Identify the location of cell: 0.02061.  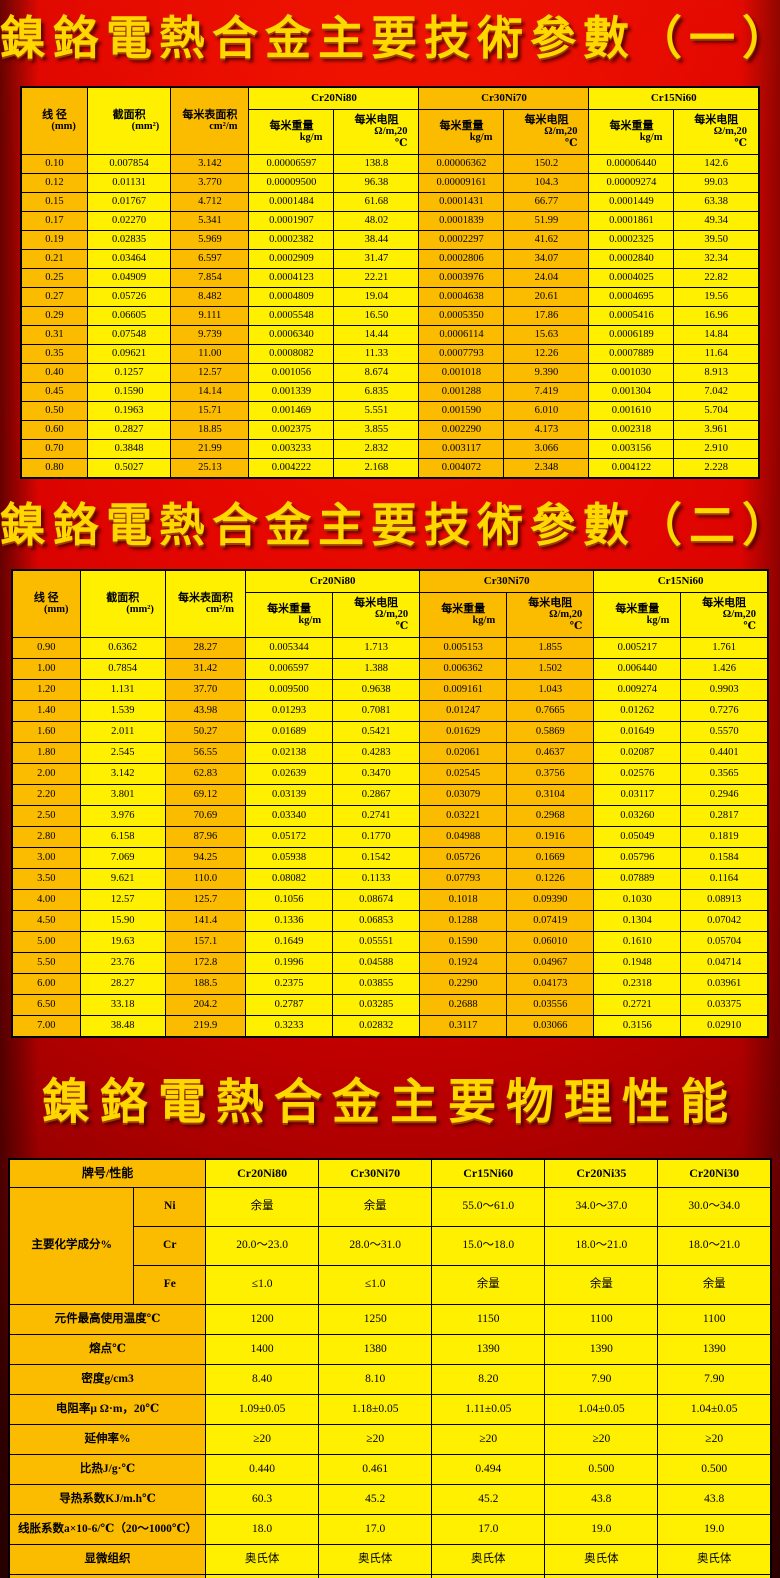
(463, 753).